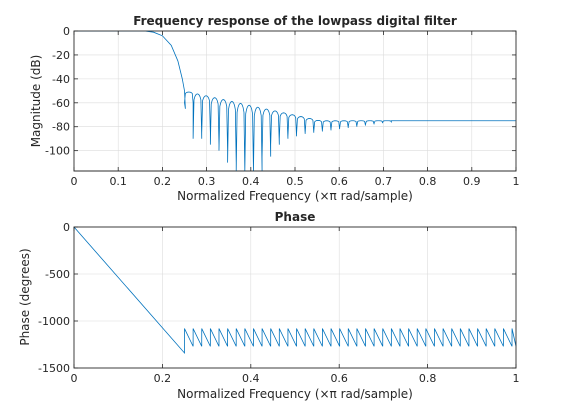  I want to click on phase-x-tick-label: 0.6, so click(339, 378).